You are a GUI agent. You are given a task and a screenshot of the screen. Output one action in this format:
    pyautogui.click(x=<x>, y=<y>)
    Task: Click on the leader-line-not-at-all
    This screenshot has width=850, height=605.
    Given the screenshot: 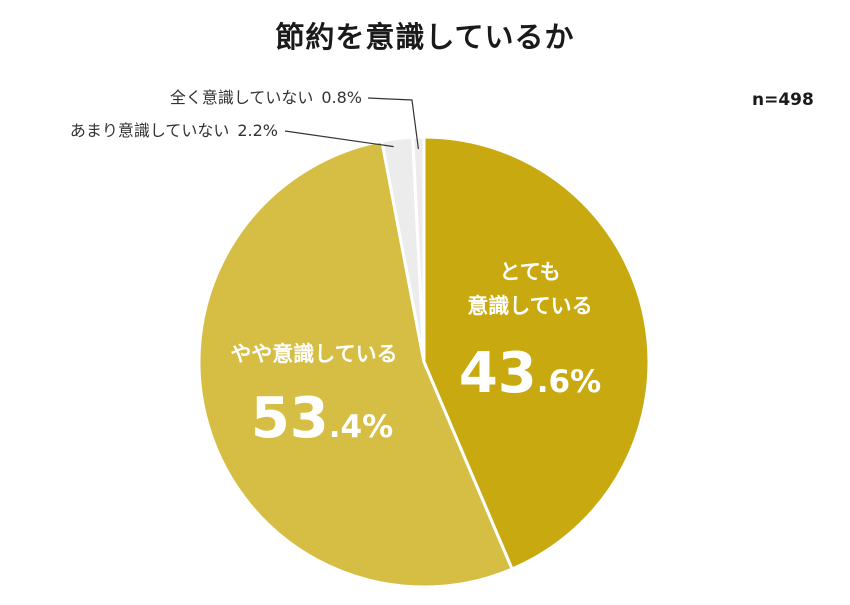 What is the action you would take?
    pyautogui.click(x=393, y=123)
    